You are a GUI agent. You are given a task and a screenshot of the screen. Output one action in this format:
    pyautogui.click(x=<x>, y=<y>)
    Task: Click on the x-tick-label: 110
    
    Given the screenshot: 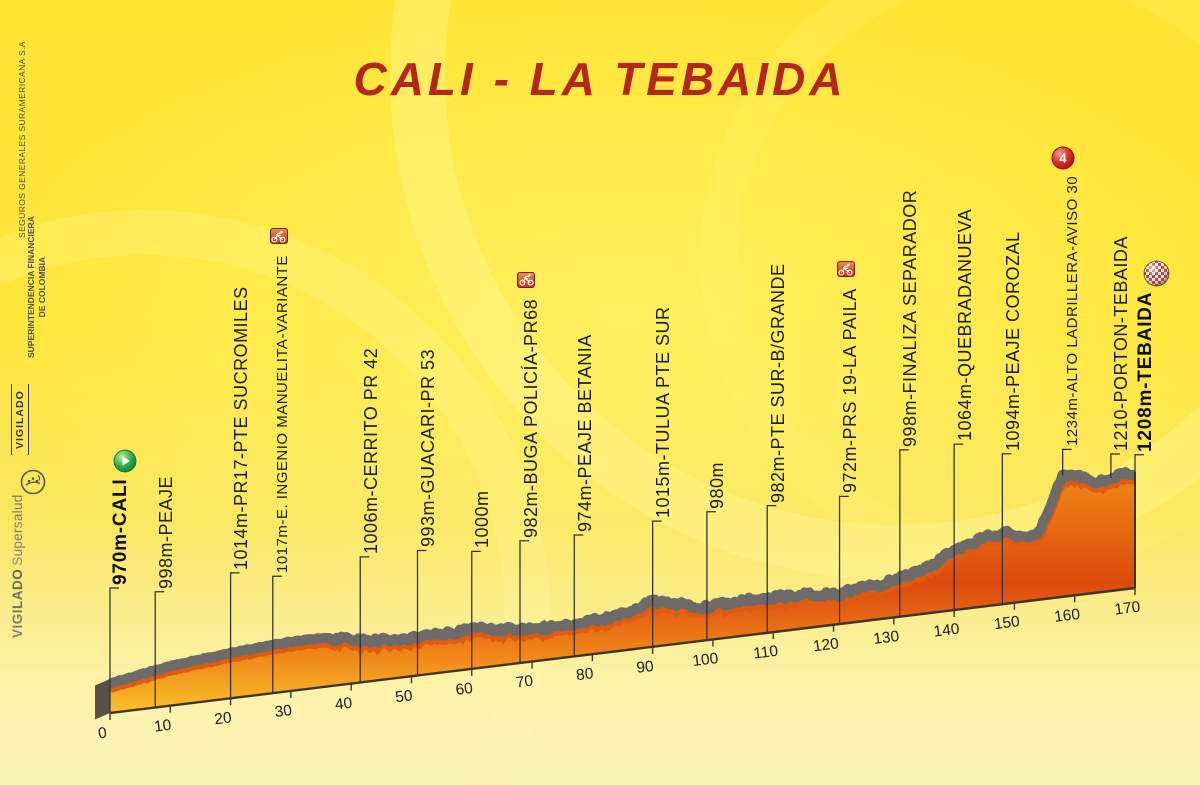 What is the action you would take?
    pyautogui.click(x=765, y=653)
    